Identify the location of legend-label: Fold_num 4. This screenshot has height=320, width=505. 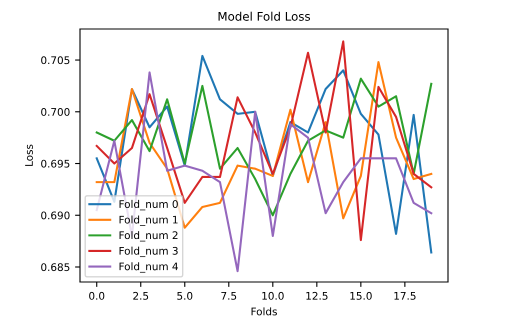
(149, 267).